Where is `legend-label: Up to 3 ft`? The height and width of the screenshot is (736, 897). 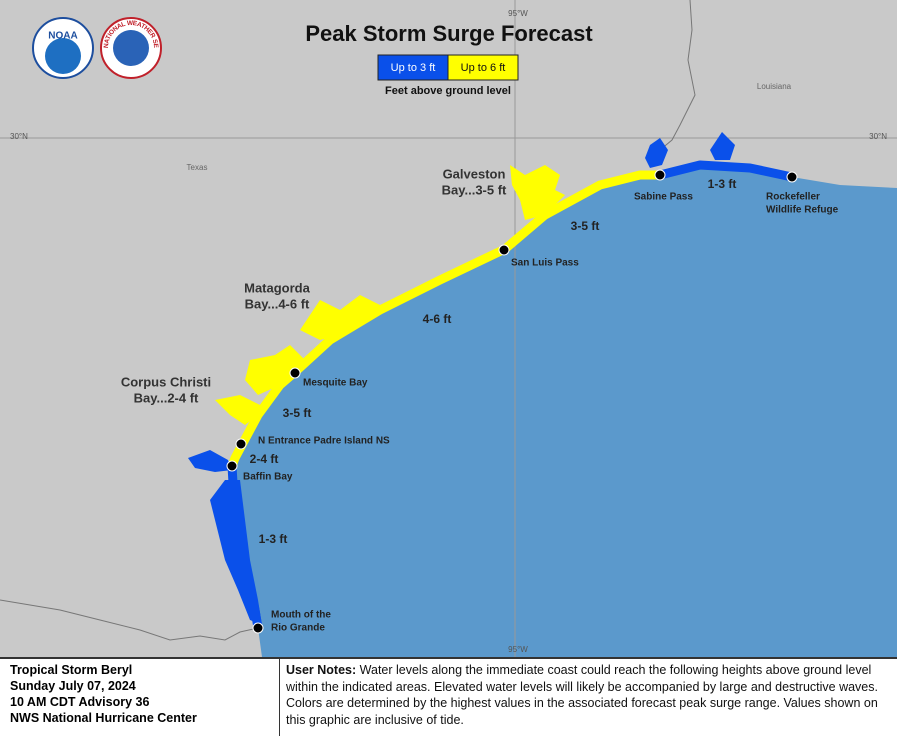
legend-label: Up to 3 ft is located at coordinates (413, 68).